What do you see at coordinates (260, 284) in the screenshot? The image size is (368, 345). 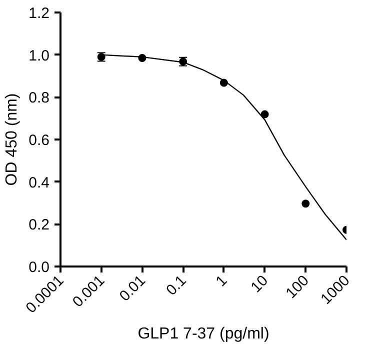 I see `x-tick-label: 10` at bounding box center [260, 284].